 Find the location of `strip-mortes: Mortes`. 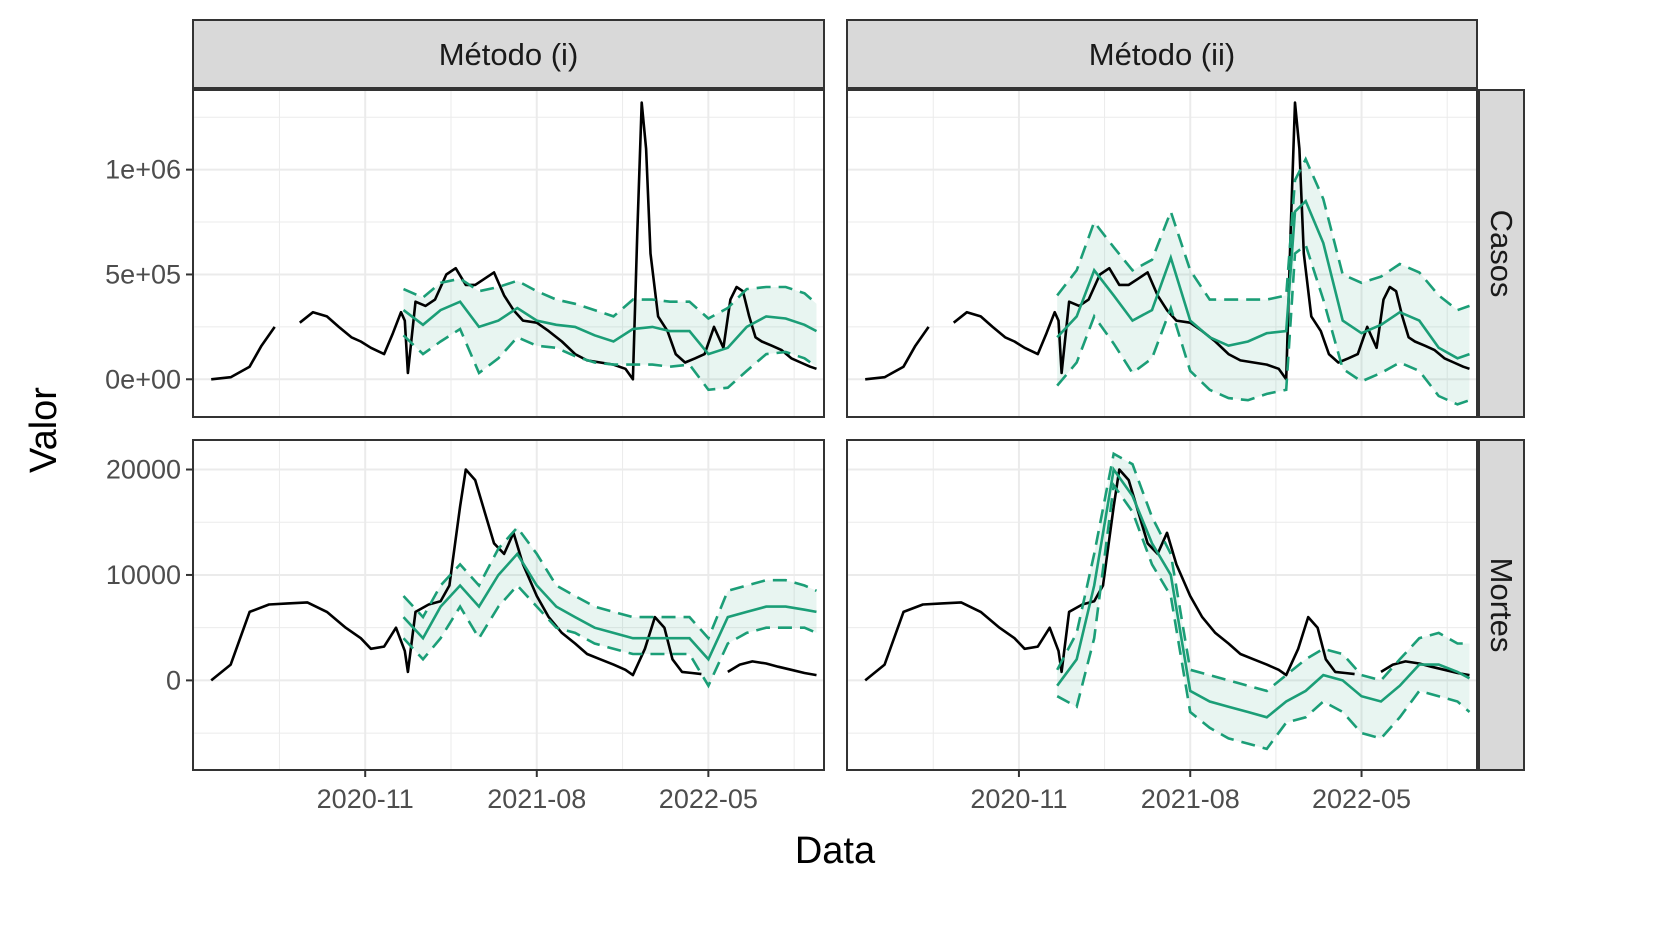

strip-mortes: Mortes is located at coordinates (1501, 605).